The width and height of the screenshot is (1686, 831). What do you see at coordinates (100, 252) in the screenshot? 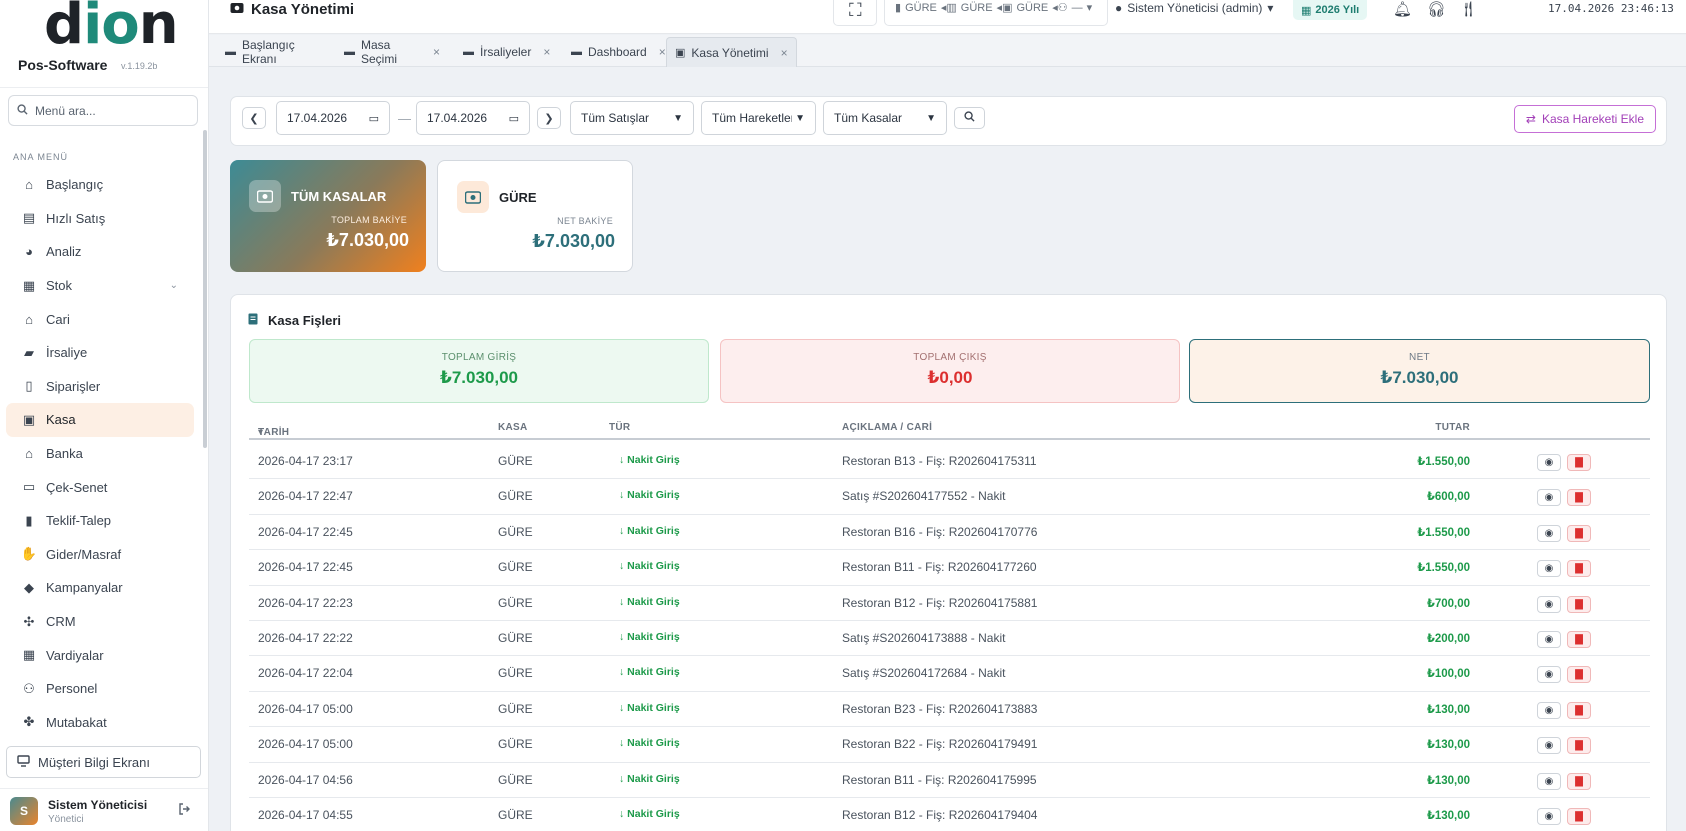
I see `sidebar-item-analiz: ◕ Analiz` at bounding box center [100, 252].